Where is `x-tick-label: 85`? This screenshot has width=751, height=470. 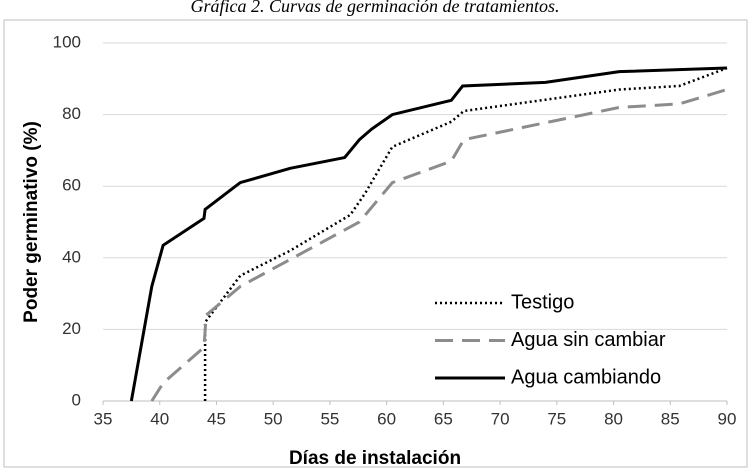
x-tick-label: 85 is located at coordinates (670, 418).